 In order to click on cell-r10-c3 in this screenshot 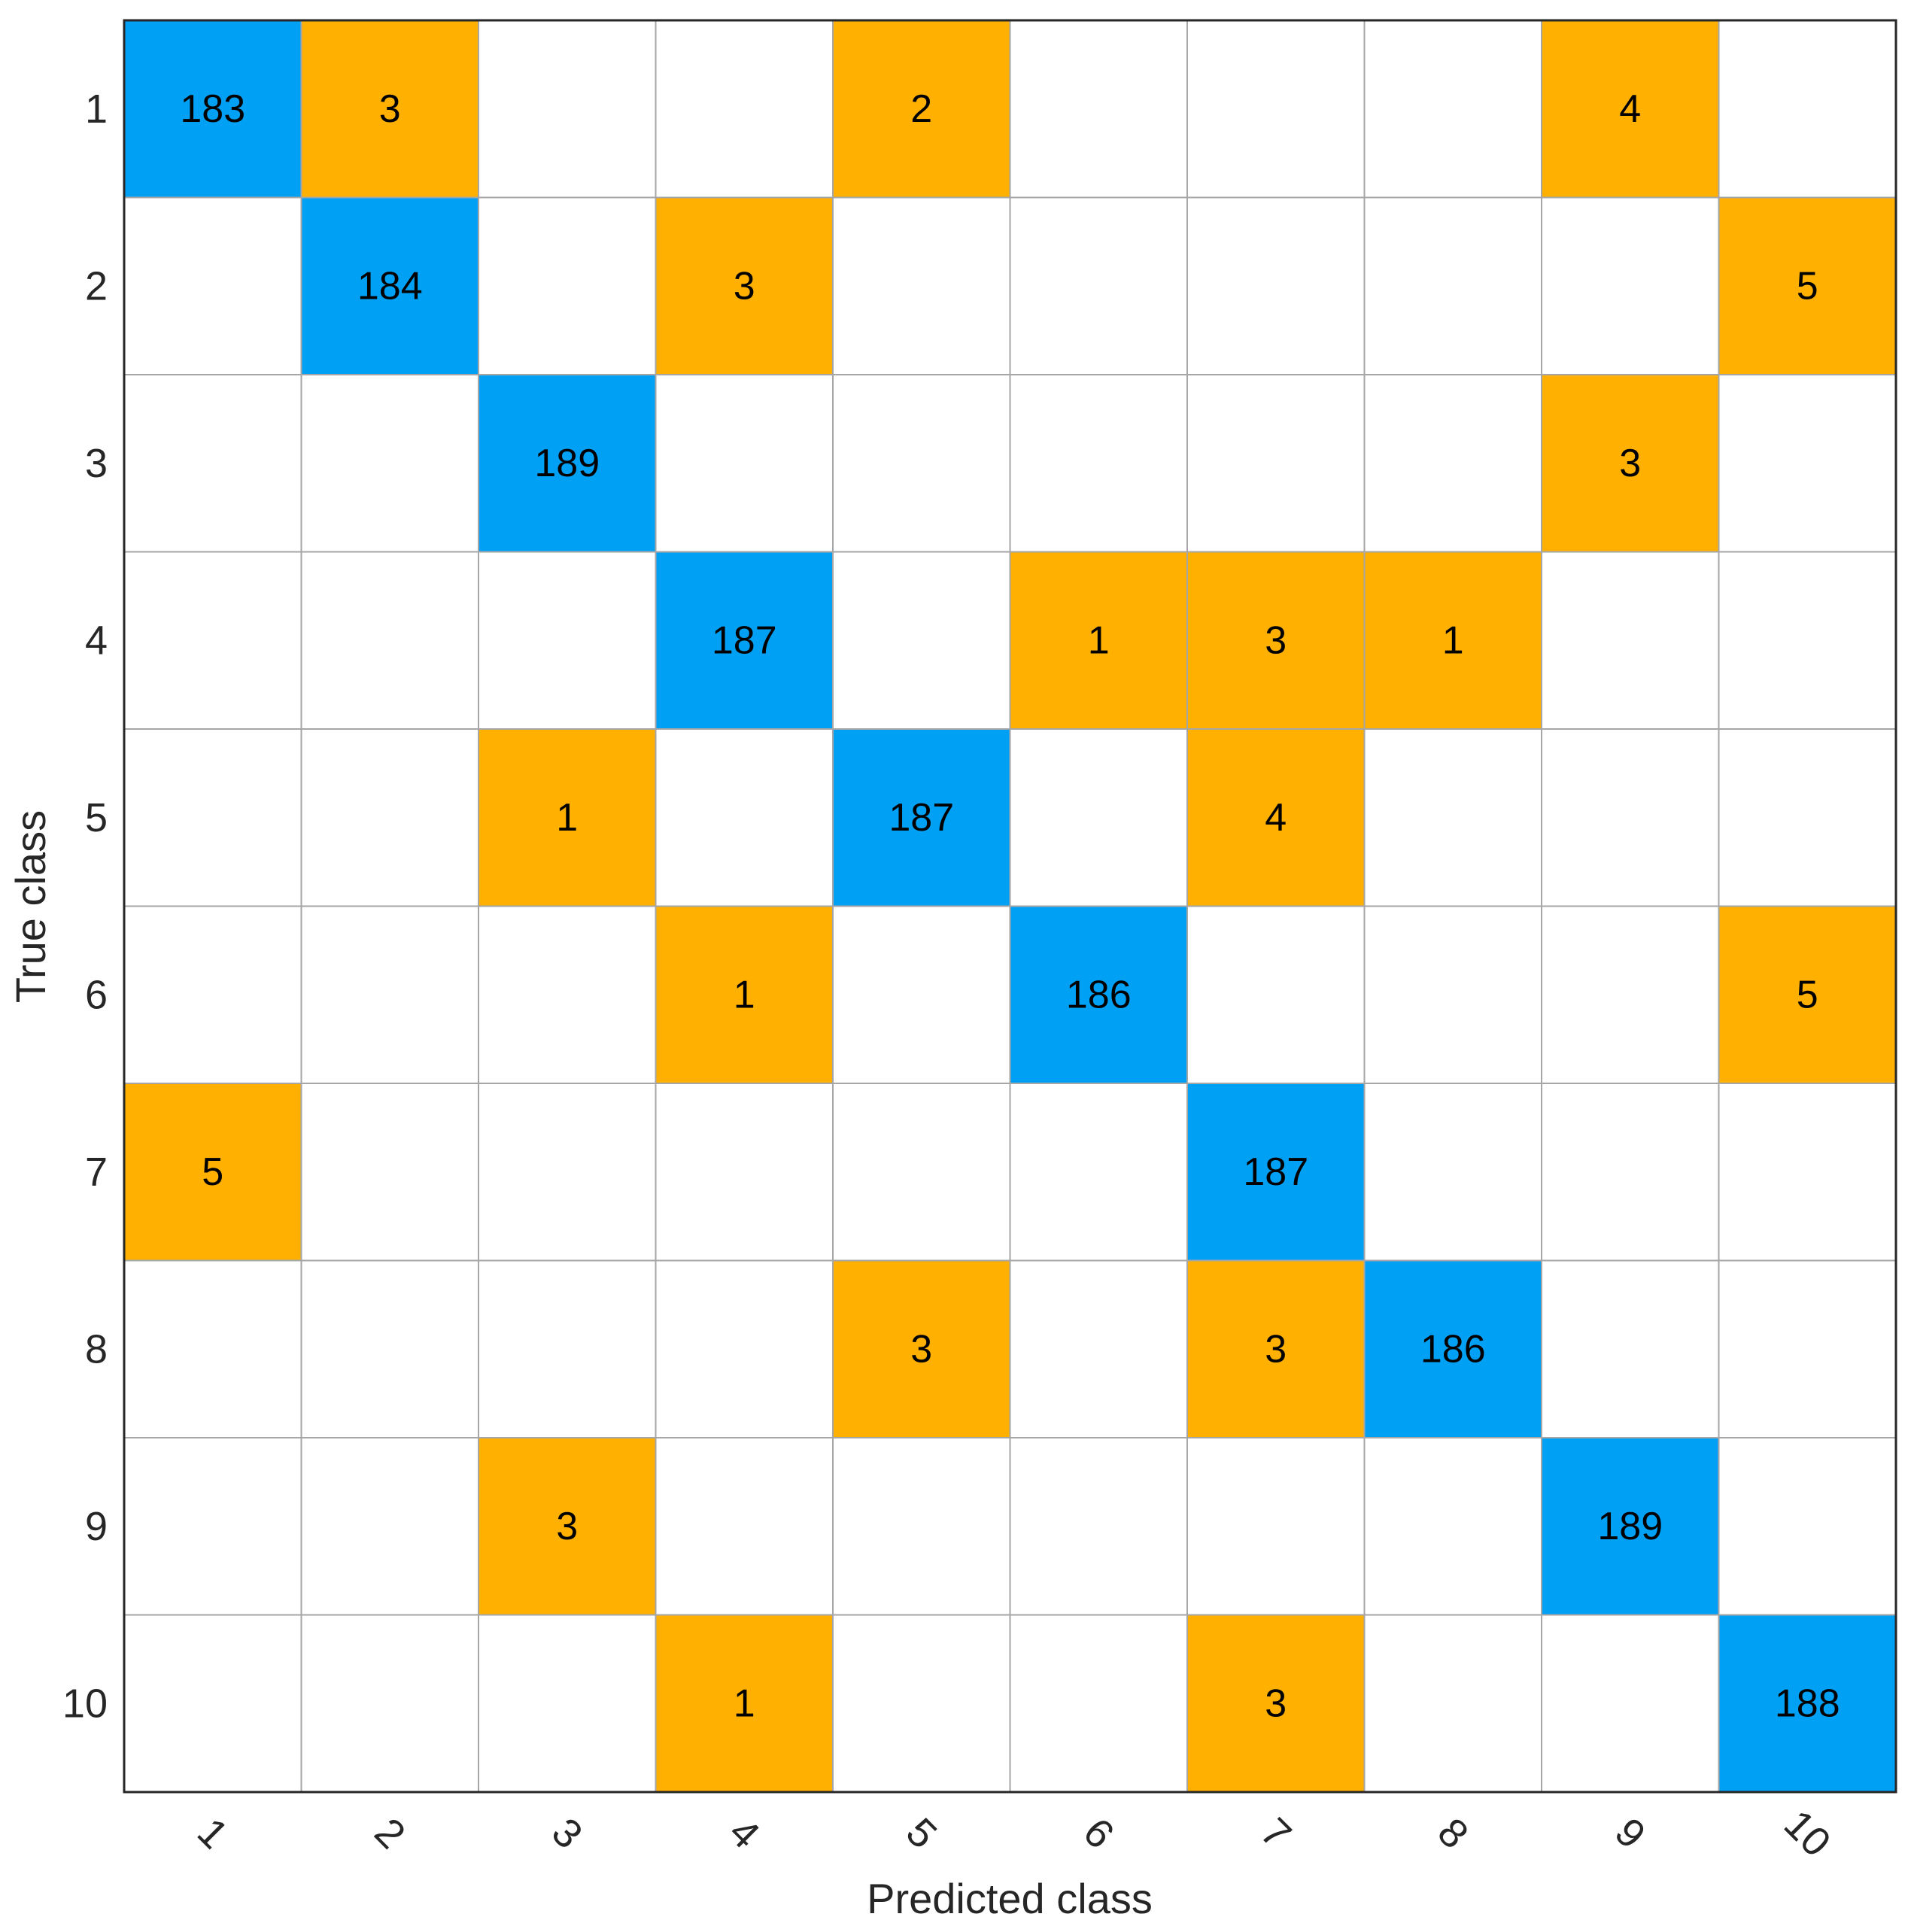, I will do `click(567, 1704)`.